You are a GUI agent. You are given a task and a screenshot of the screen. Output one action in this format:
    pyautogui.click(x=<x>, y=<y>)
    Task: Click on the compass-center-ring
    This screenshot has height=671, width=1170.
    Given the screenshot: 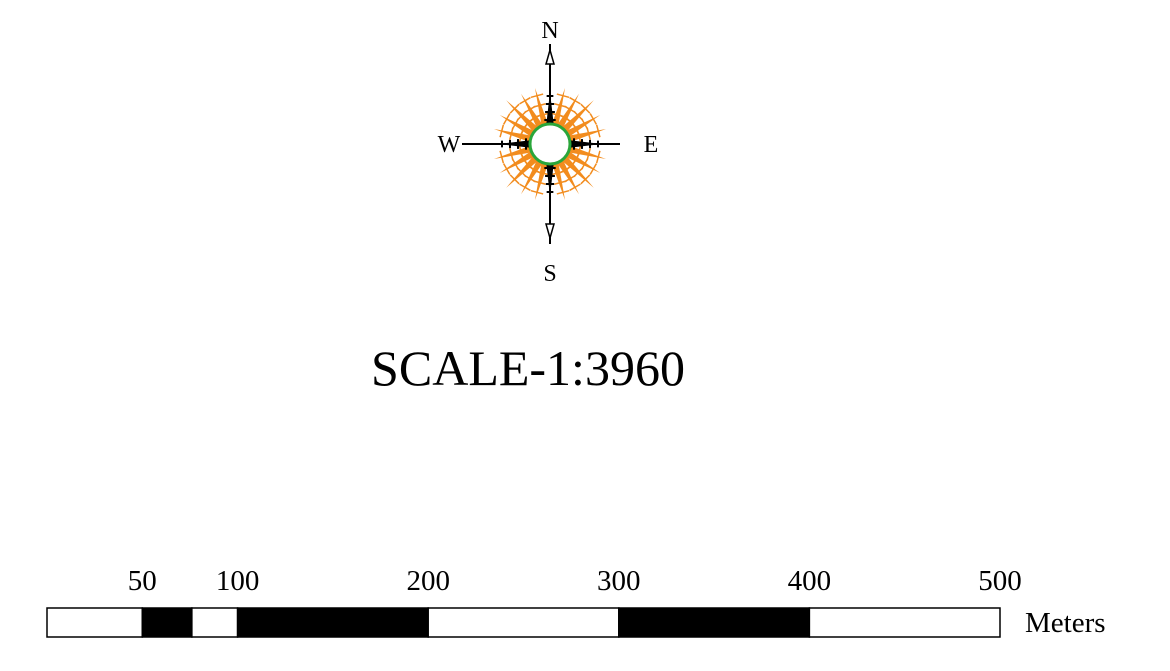 What is the action you would take?
    pyautogui.click(x=550, y=144)
    